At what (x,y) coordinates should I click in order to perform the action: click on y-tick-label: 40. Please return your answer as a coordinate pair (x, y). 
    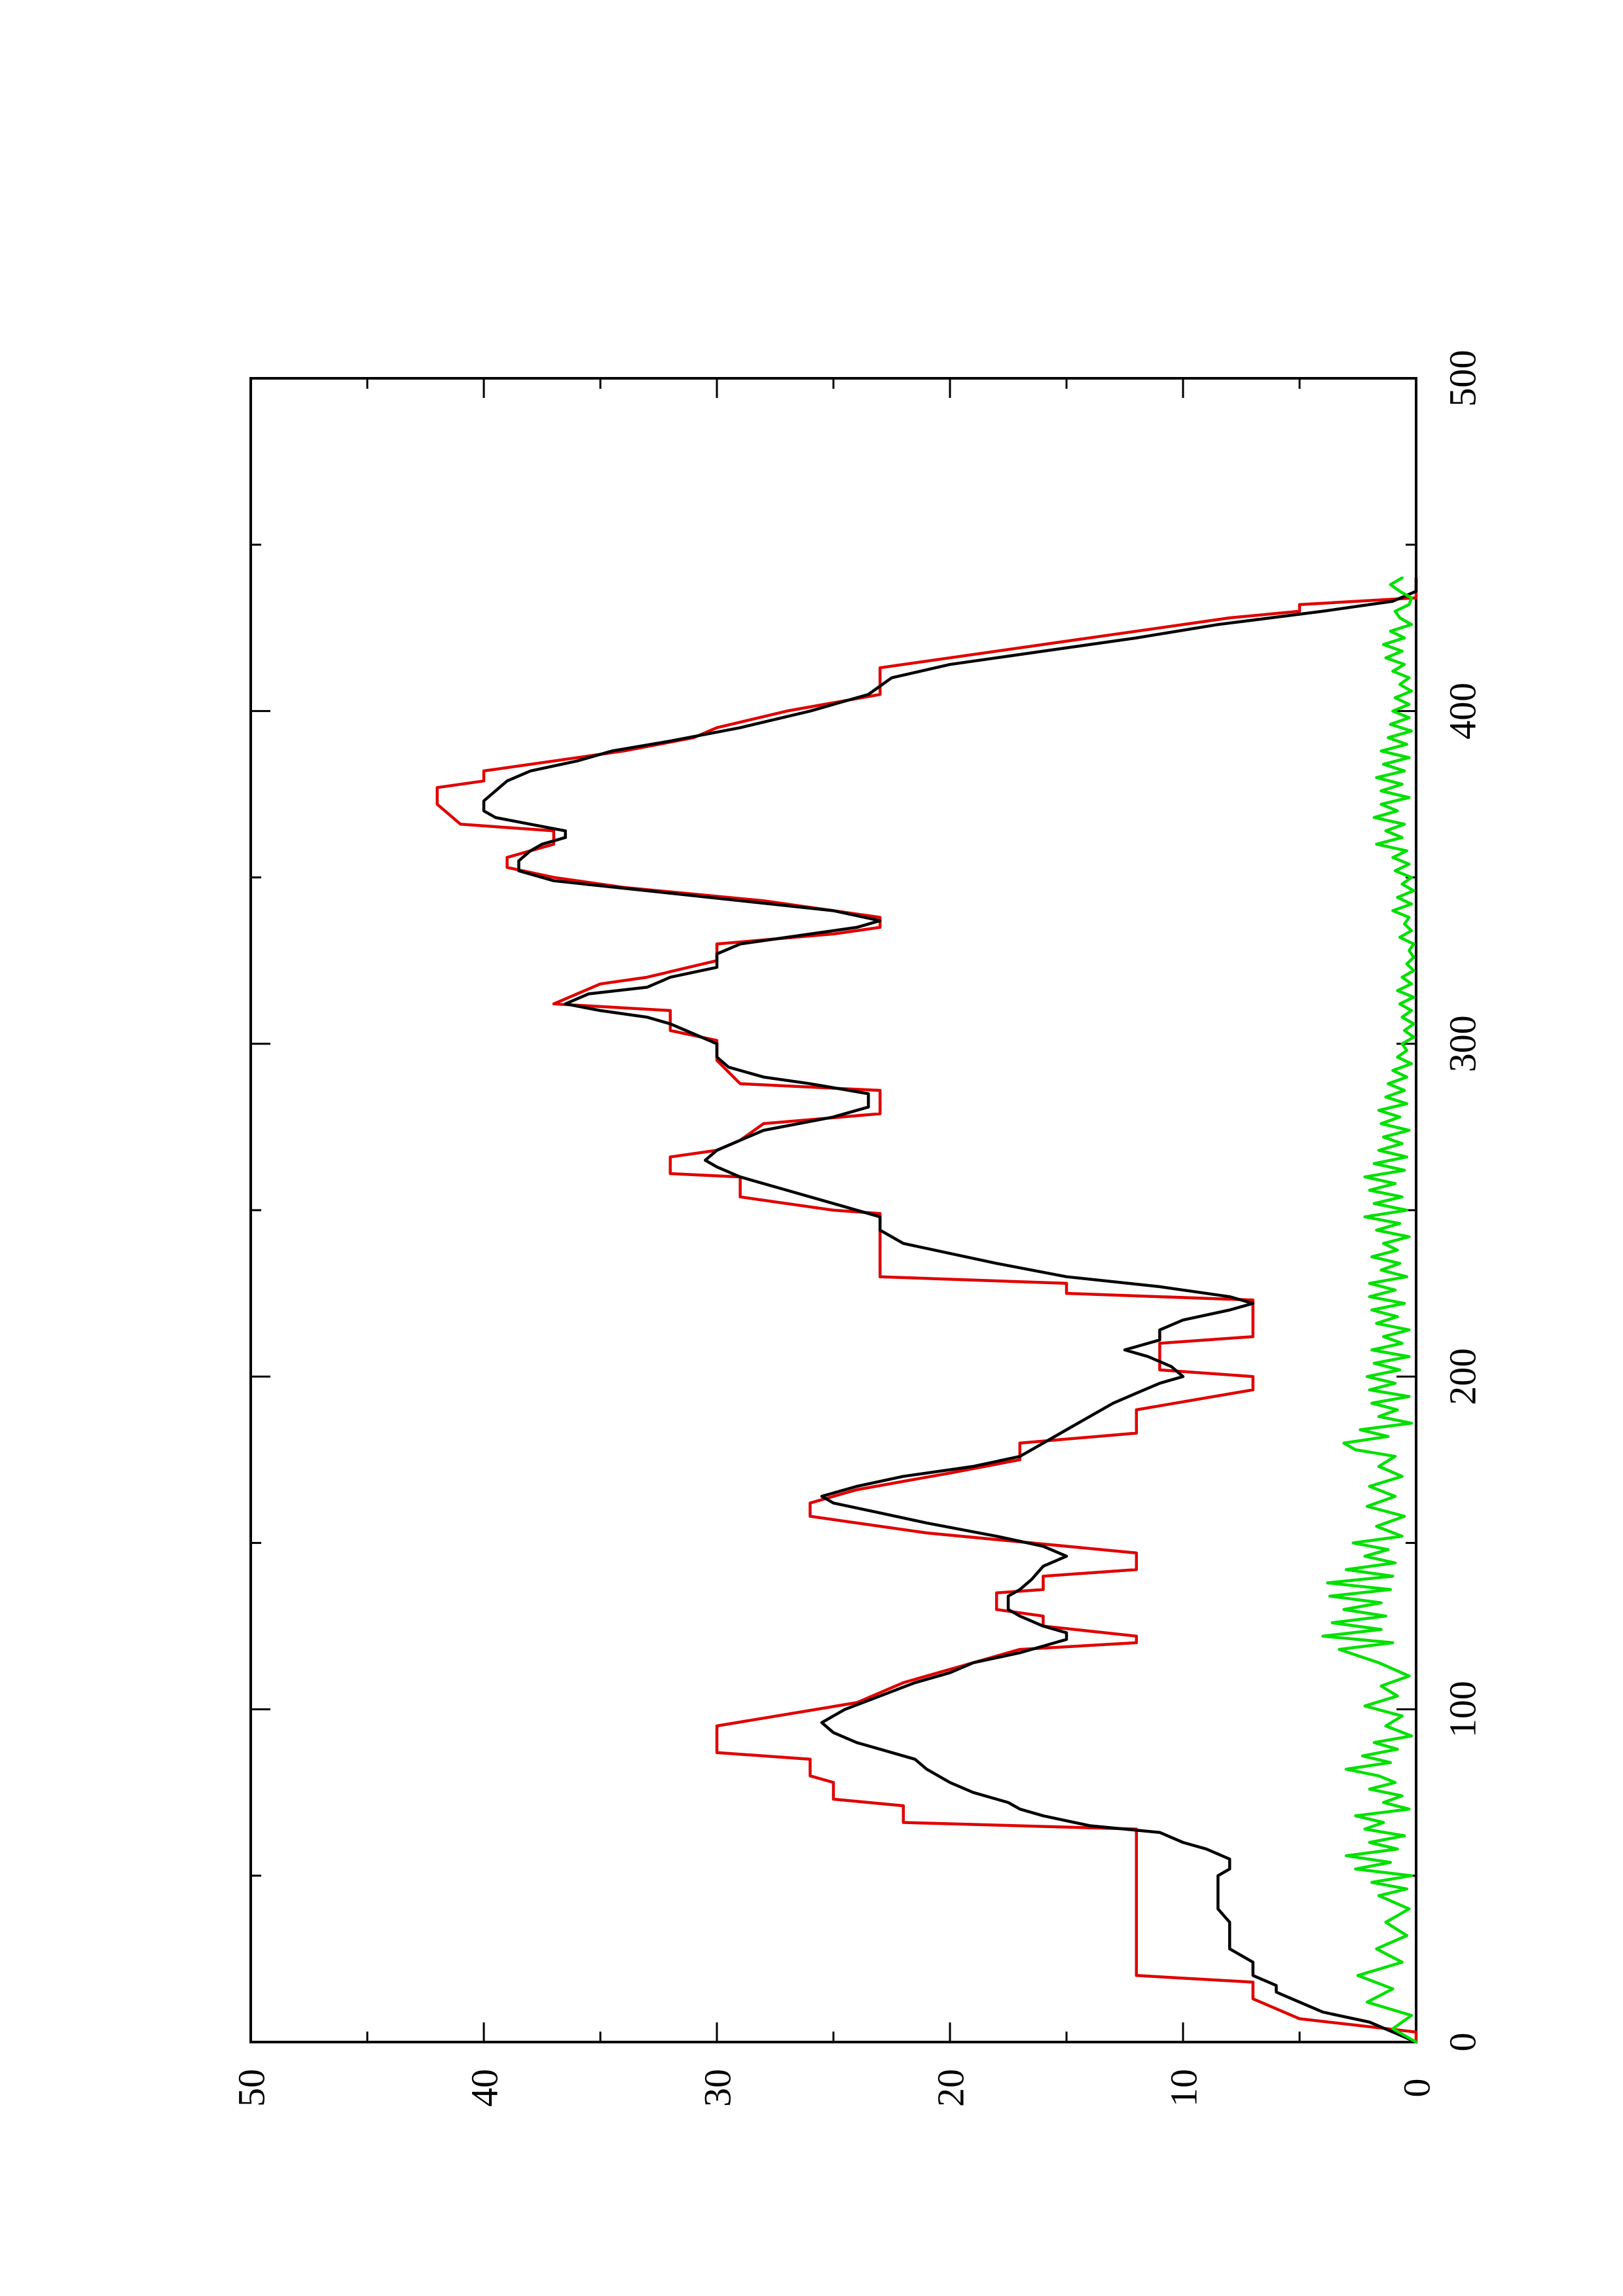
    Looking at the image, I should click on (484, 2088).